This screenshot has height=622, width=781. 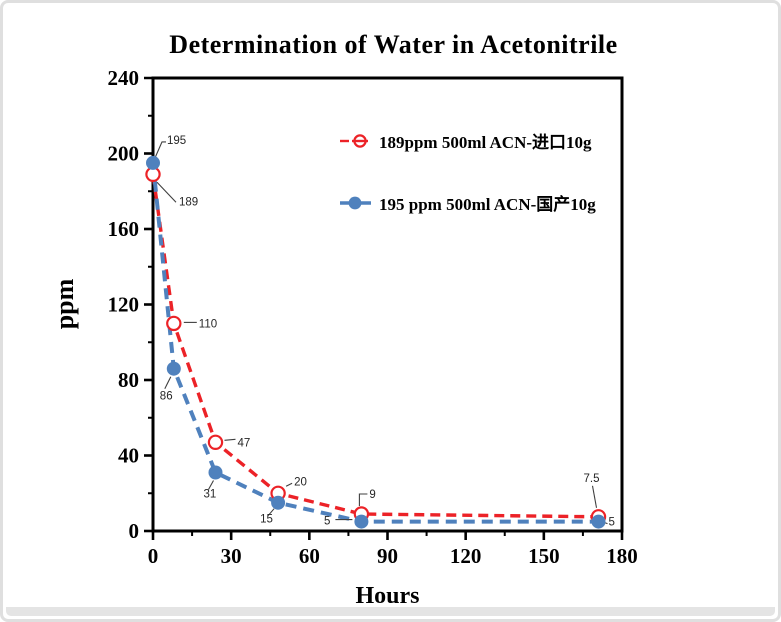 I want to click on x-axis-title: Hours, so click(x=387, y=596).